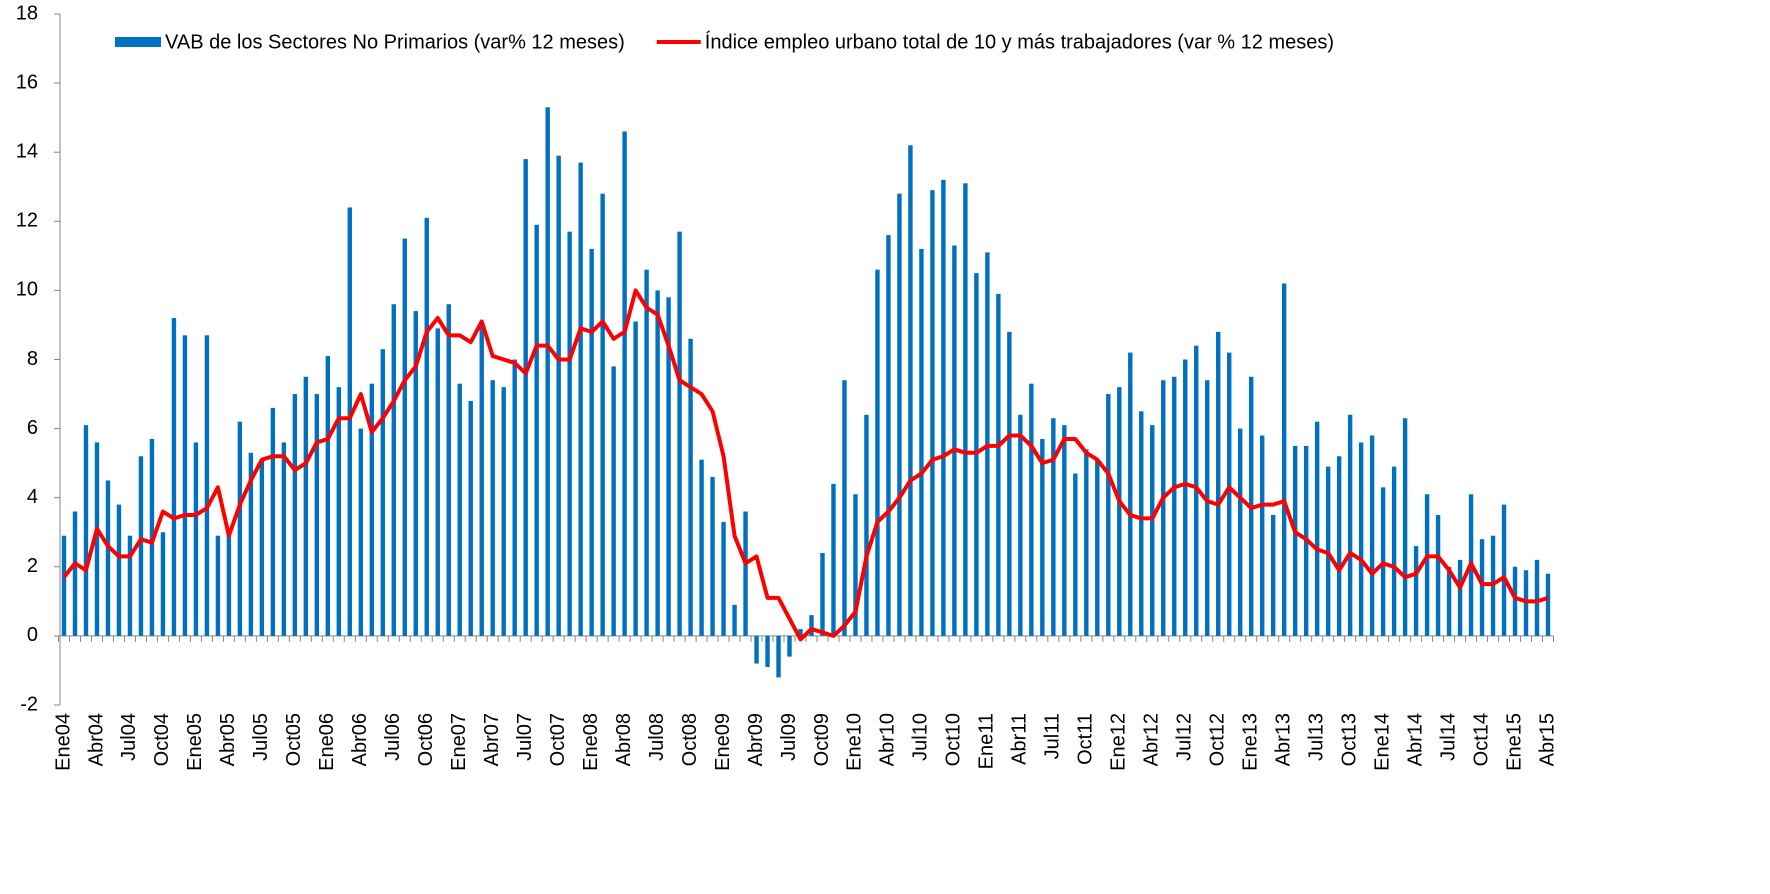 This screenshot has height=894, width=1770. I want to click on x-tick-label: Oct11, so click(1086, 739).